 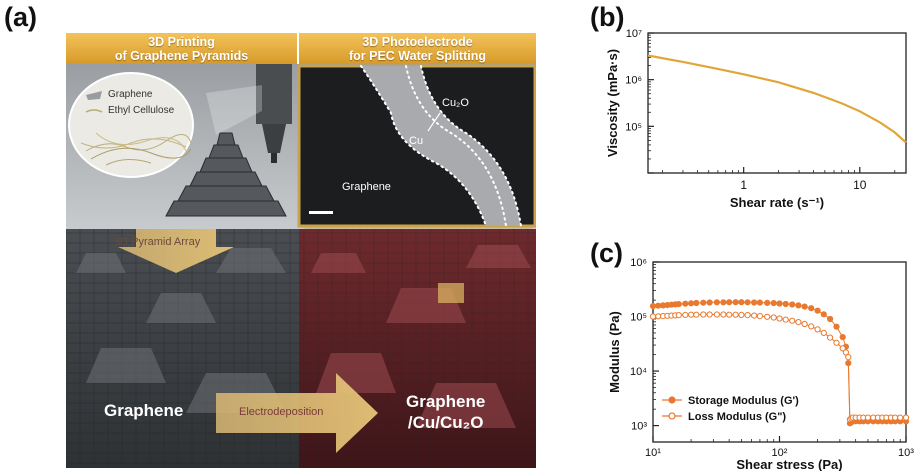 What do you see at coordinates (614, 352) in the screenshot?
I see `y-axis-label-c: Modulus (Pa)` at bounding box center [614, 352].